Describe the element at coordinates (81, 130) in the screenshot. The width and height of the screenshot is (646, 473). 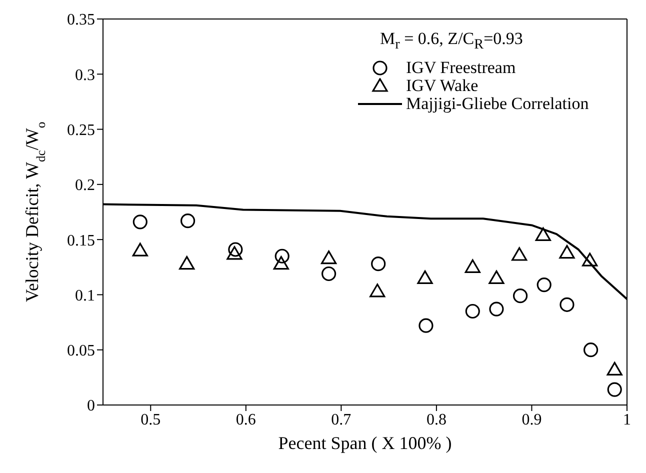
I see `y-tick-label: 0.25` at that location.